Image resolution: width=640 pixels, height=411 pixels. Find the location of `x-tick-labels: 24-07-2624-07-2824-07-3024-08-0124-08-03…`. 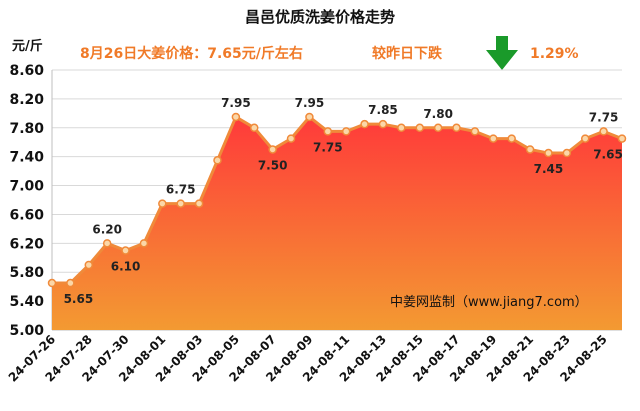

x-tick-labels: 24-07-2624-07-2824-07-3024-08-0124-08-03… is located at coordinates (308, 358).